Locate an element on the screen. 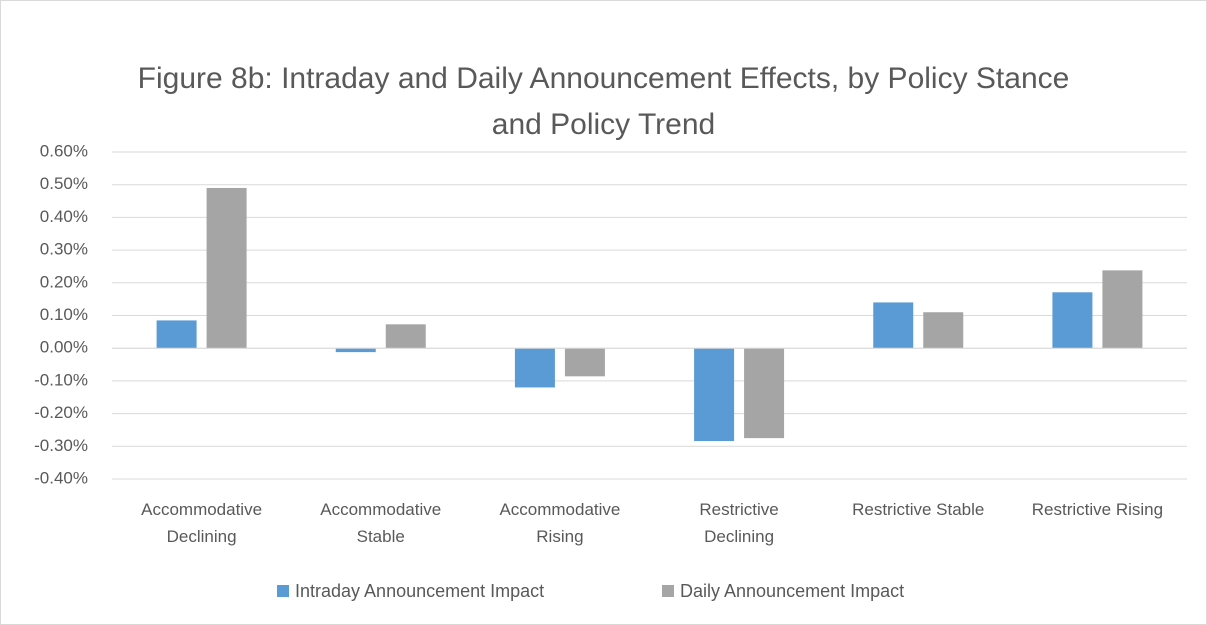  y-tick-label: 0.20% is located at coordinates (64, 281).